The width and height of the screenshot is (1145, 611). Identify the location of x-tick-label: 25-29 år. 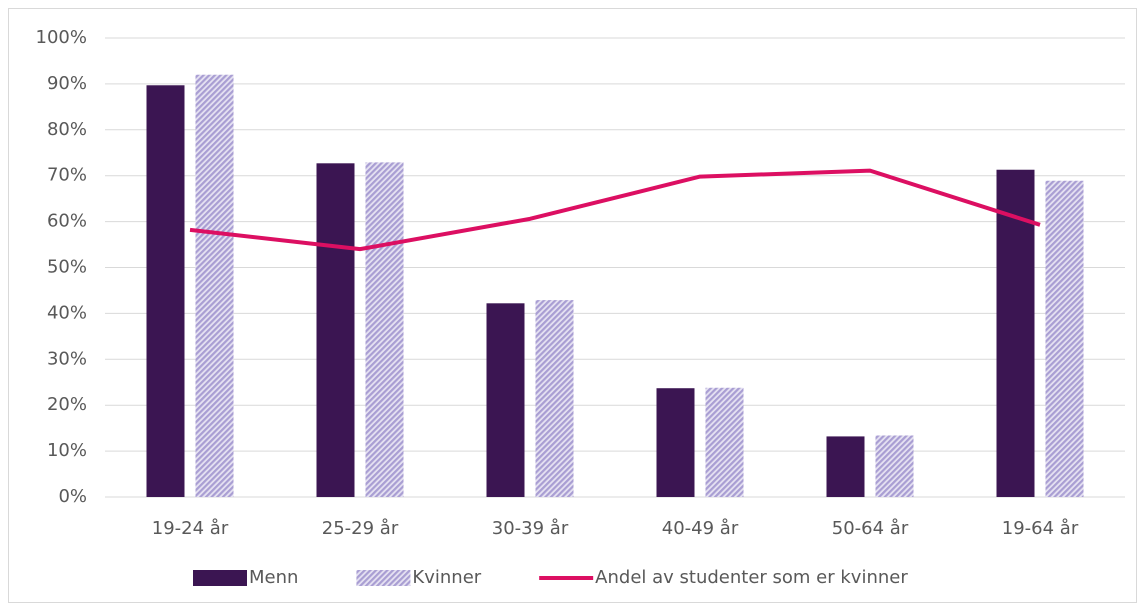
(360, 528).